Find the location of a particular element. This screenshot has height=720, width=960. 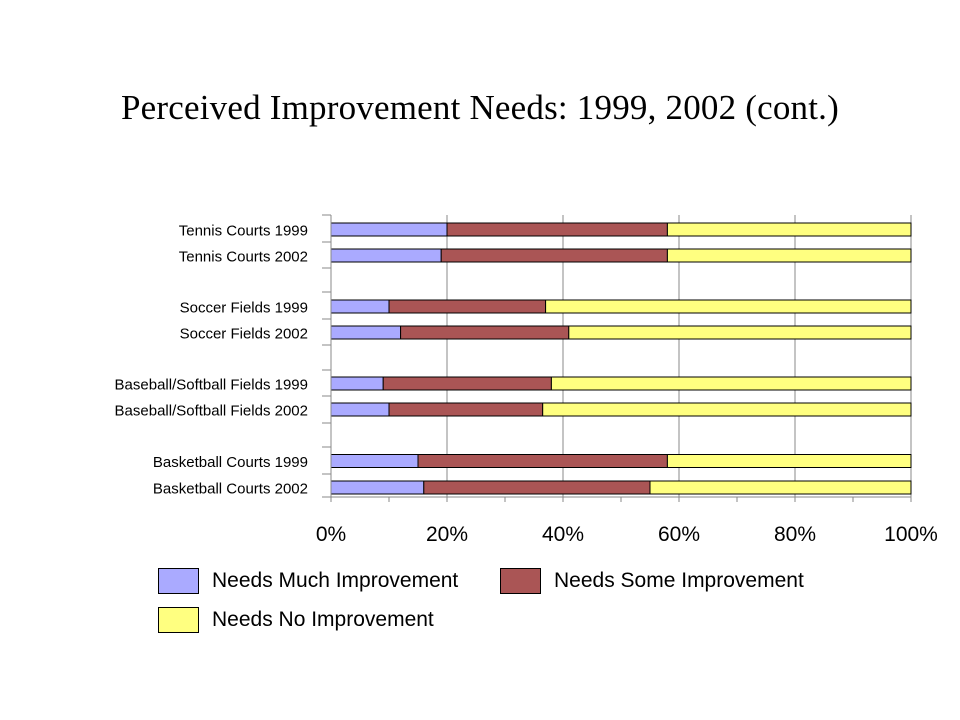

legend-label-much: Needs Much Improvement is located at coordinates (335, 580).